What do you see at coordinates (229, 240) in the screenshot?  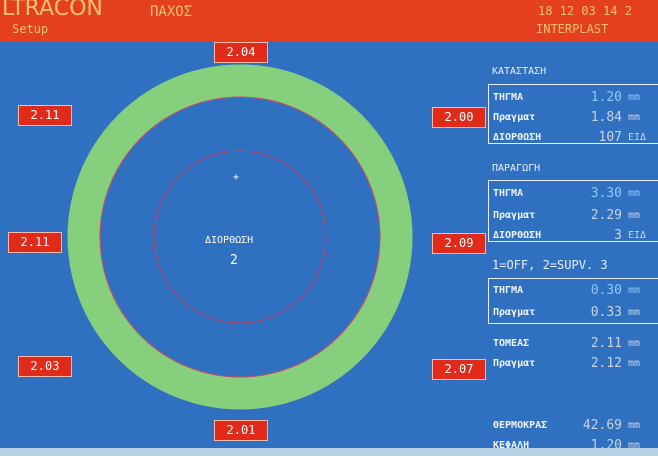 I see `center-title: ΔΙΟΡΘΩΣΗ` at bounding box center [229, 240].